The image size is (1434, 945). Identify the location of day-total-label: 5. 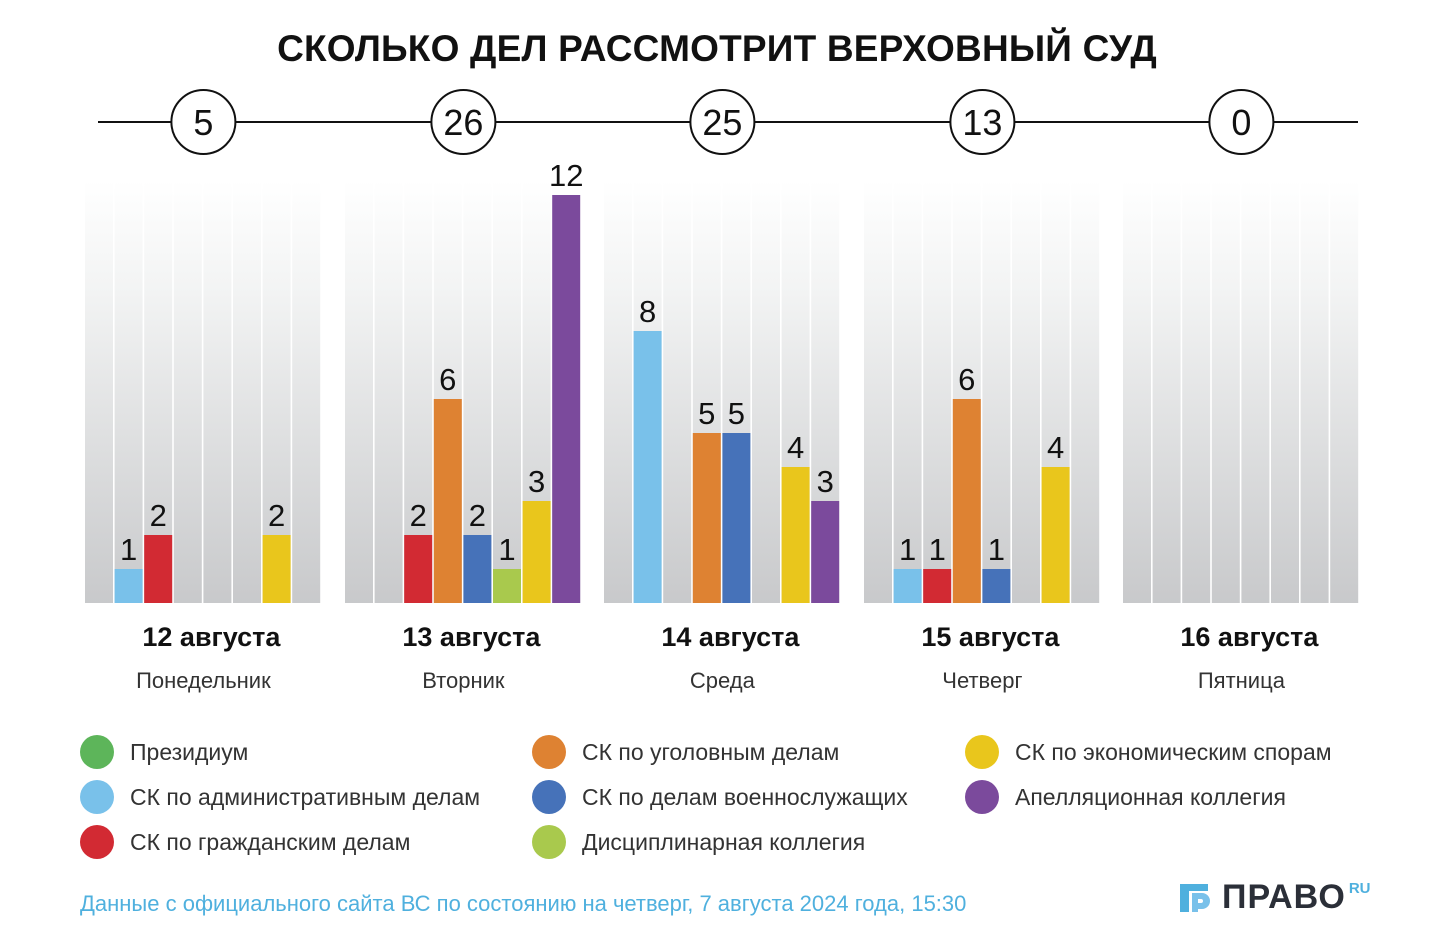
(203, 122).